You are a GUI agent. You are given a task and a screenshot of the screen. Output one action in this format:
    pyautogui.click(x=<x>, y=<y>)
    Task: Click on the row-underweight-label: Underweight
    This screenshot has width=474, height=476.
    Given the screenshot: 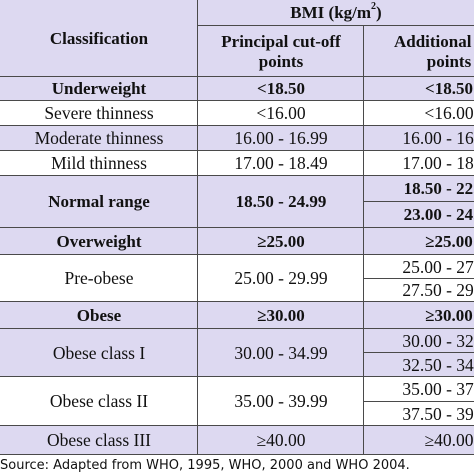 What is the action you would take?
    pyautogui.click(x=99, y=89)
    